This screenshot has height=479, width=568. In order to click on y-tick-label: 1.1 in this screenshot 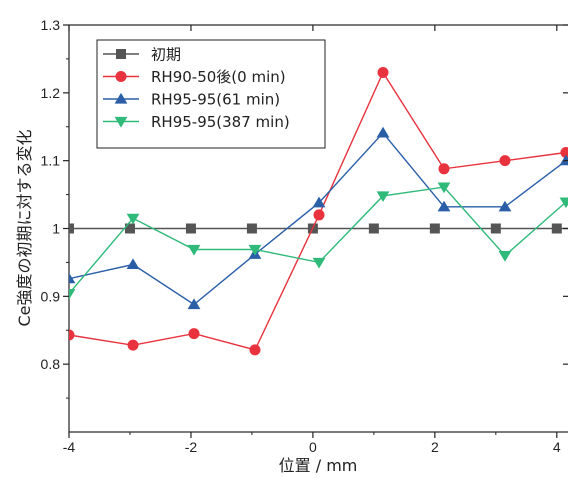, I will do `click(51, 161)`.